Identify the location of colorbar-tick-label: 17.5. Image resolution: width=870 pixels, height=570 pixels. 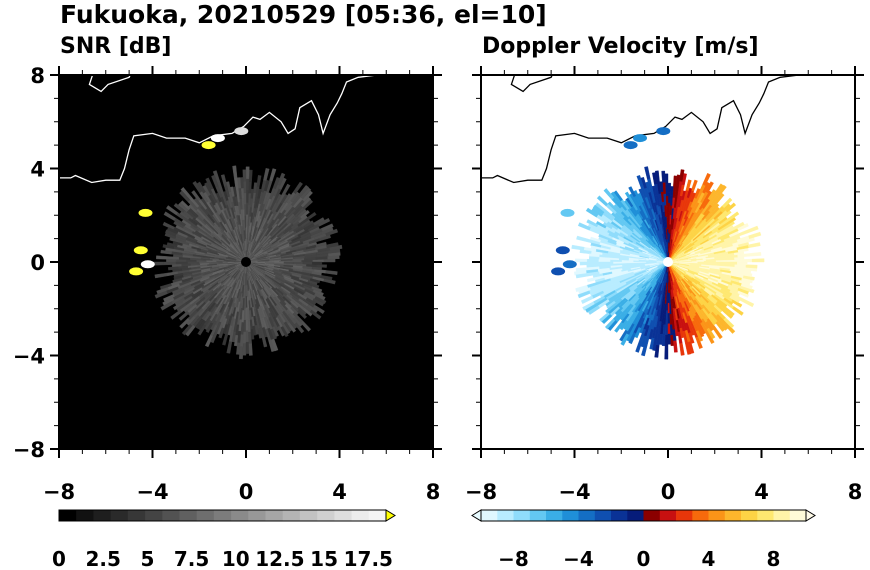
(368, 558).